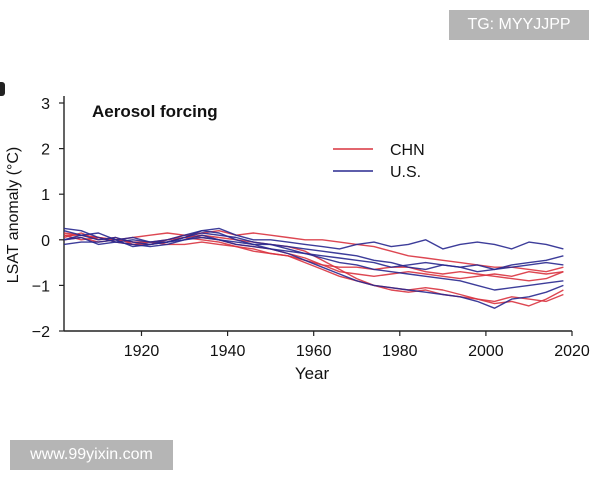 The width and height of the screenshot is (600, 480). Describe the element at coordinates (572, 351) in the screenshot. I see `x-tick-label: 2020` at that location.